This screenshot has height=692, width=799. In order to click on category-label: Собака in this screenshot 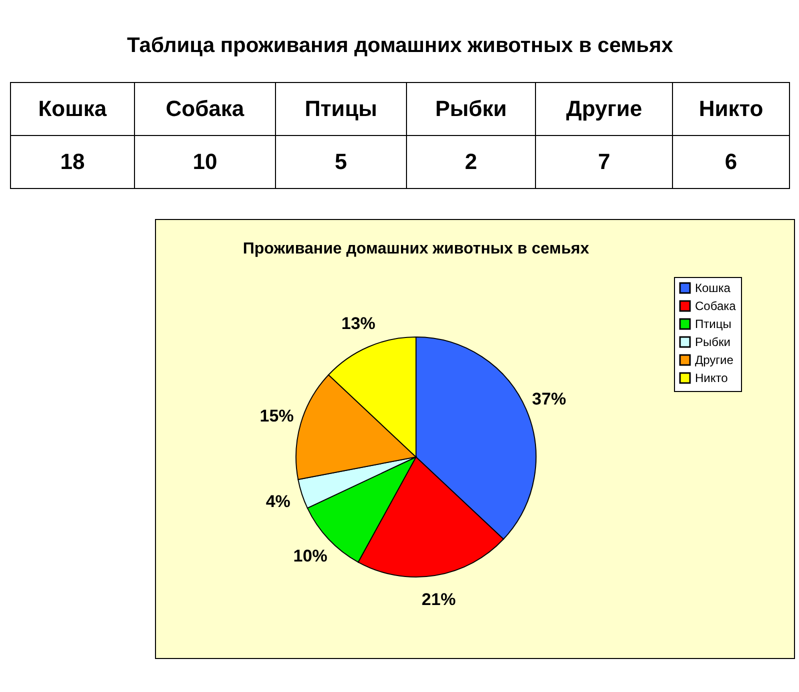, I will do `click(205, 108)`.